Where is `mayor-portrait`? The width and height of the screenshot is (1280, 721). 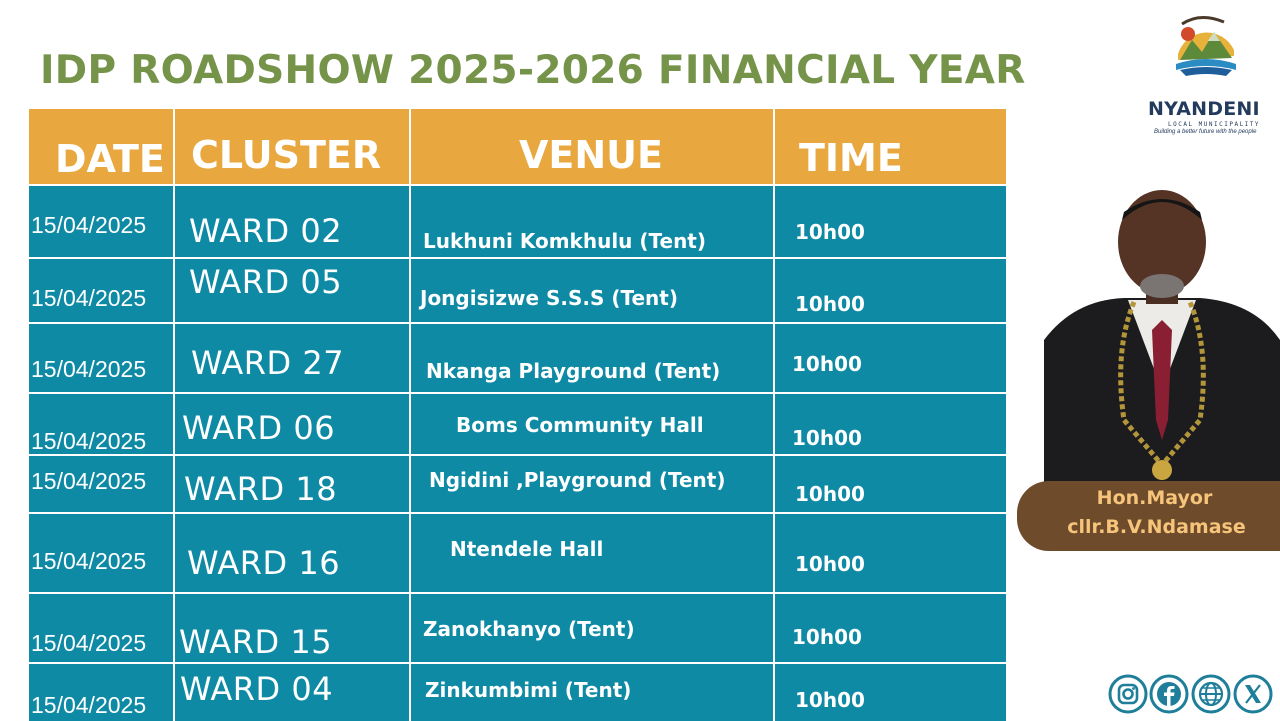 mayor-portrait is located at coordinates (1162, 337).